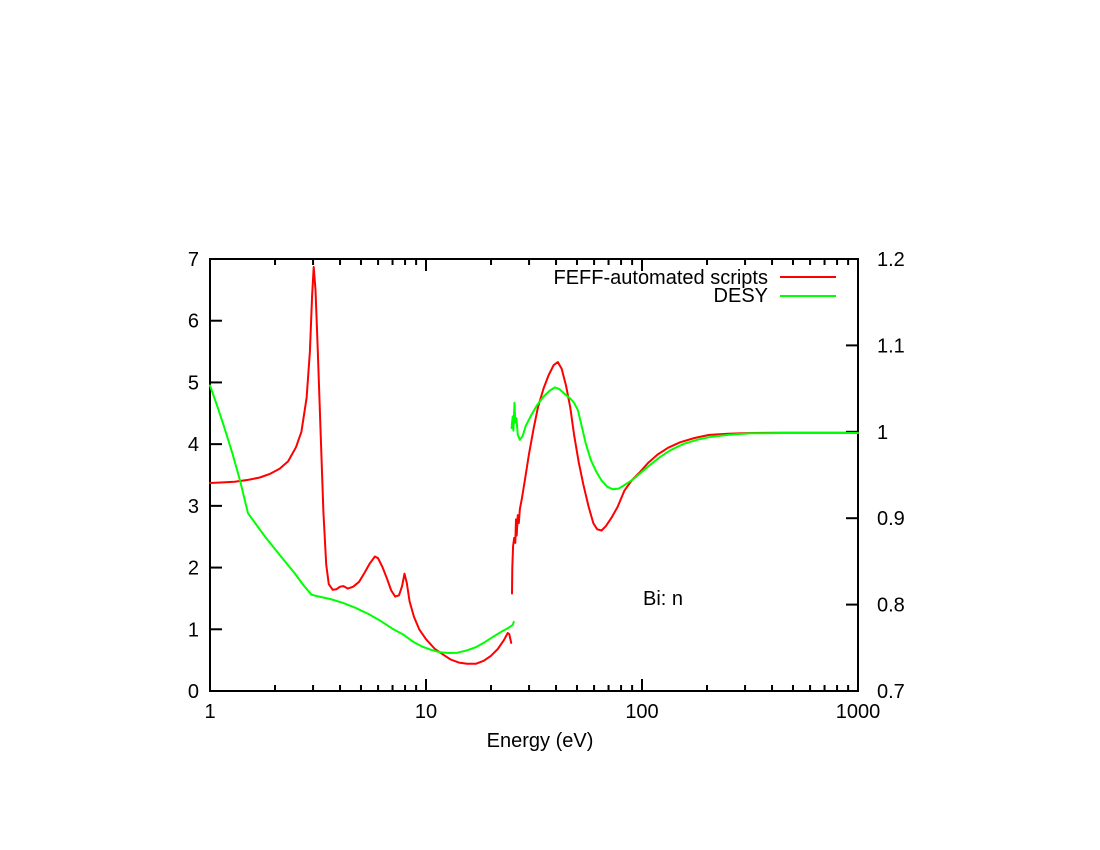 The width and height of the screenshot is (1100, 850). What do you see at coordinates (660, 278) in the screenshot?
I see `legend-label-feff: FEFF-automated scripts` at bounding box center [660, 278].